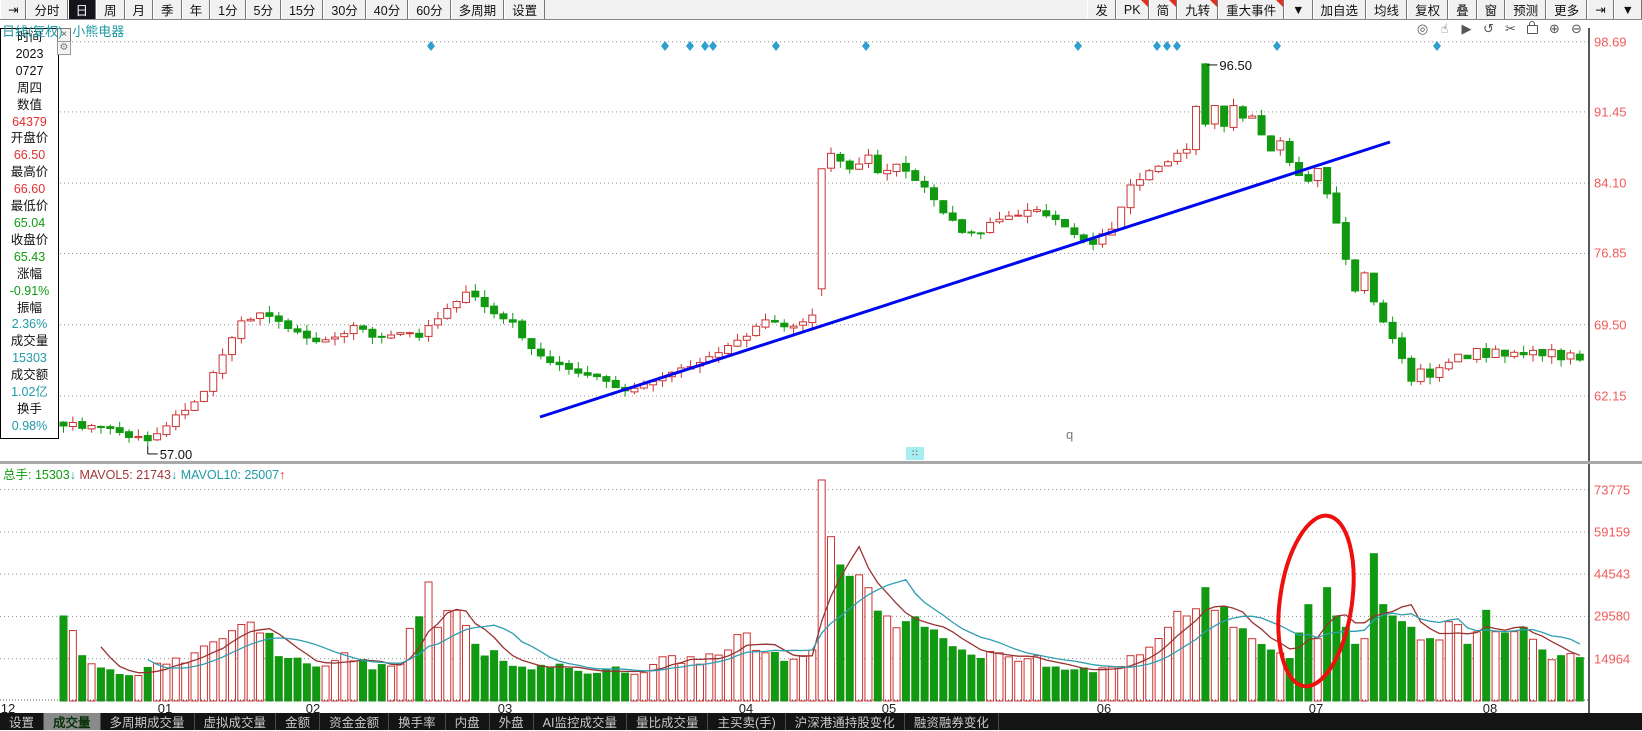 This screenshot has height=731, width=1642. I want to click on tab-主买卖(手): 主买卖(手), so click(747, 721).